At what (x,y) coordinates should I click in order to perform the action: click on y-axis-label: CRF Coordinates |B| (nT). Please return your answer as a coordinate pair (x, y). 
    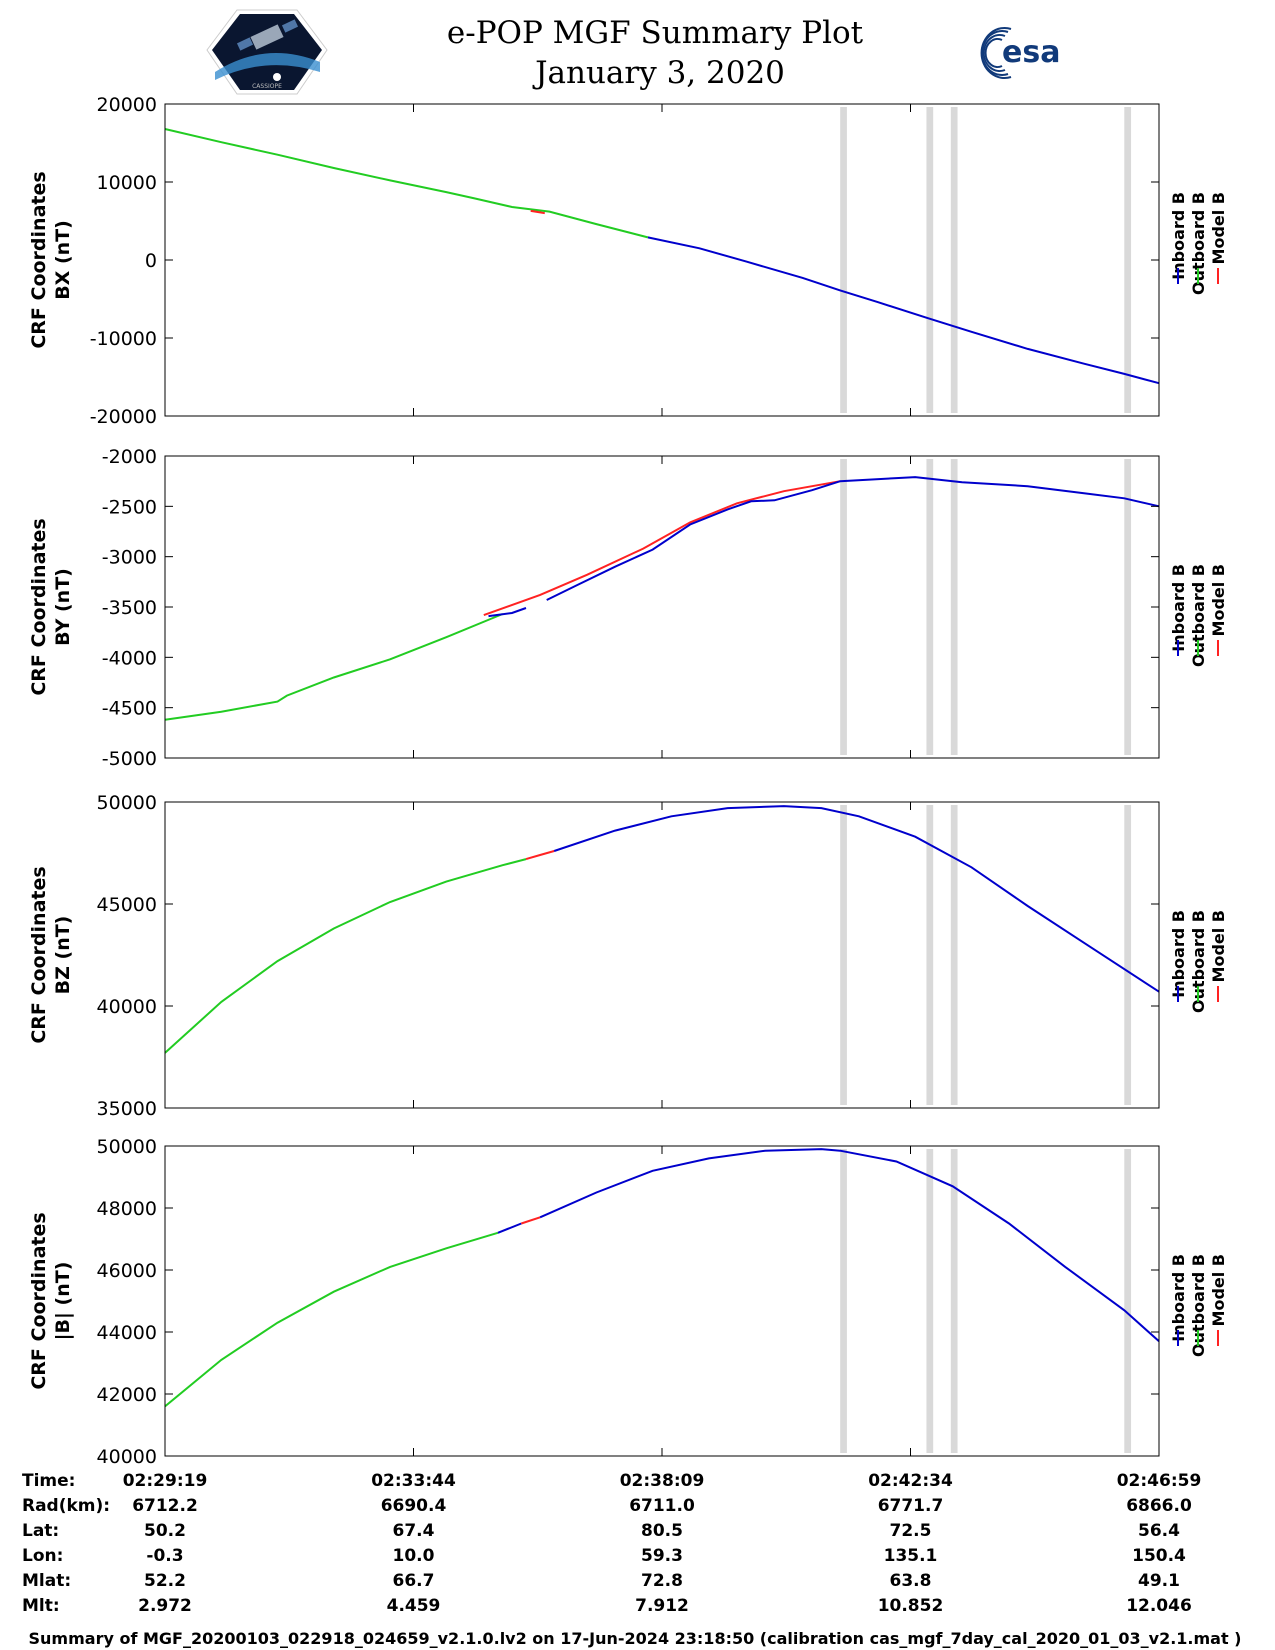
    Looking at the image, I should click on (51, 1300).